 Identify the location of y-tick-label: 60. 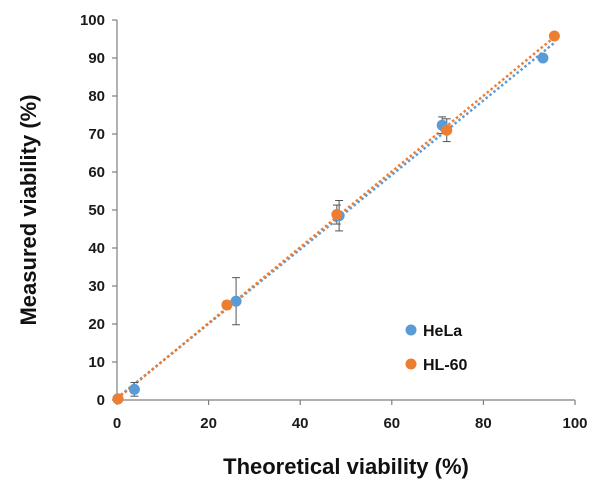
(96, 172).